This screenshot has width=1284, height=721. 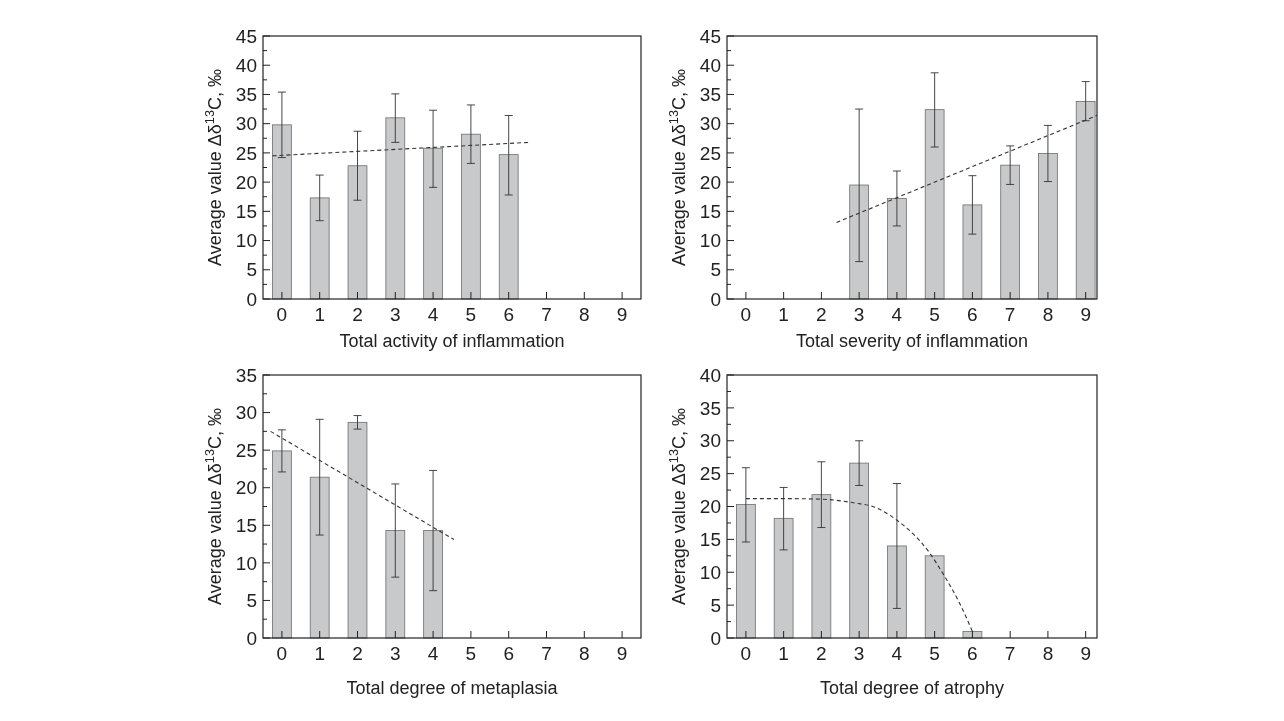 What do you see at coordinates (452, 688) in the screenshot?
I see `x-axis-title: Total degree of metaplasia` at bounding box center [452, 688].